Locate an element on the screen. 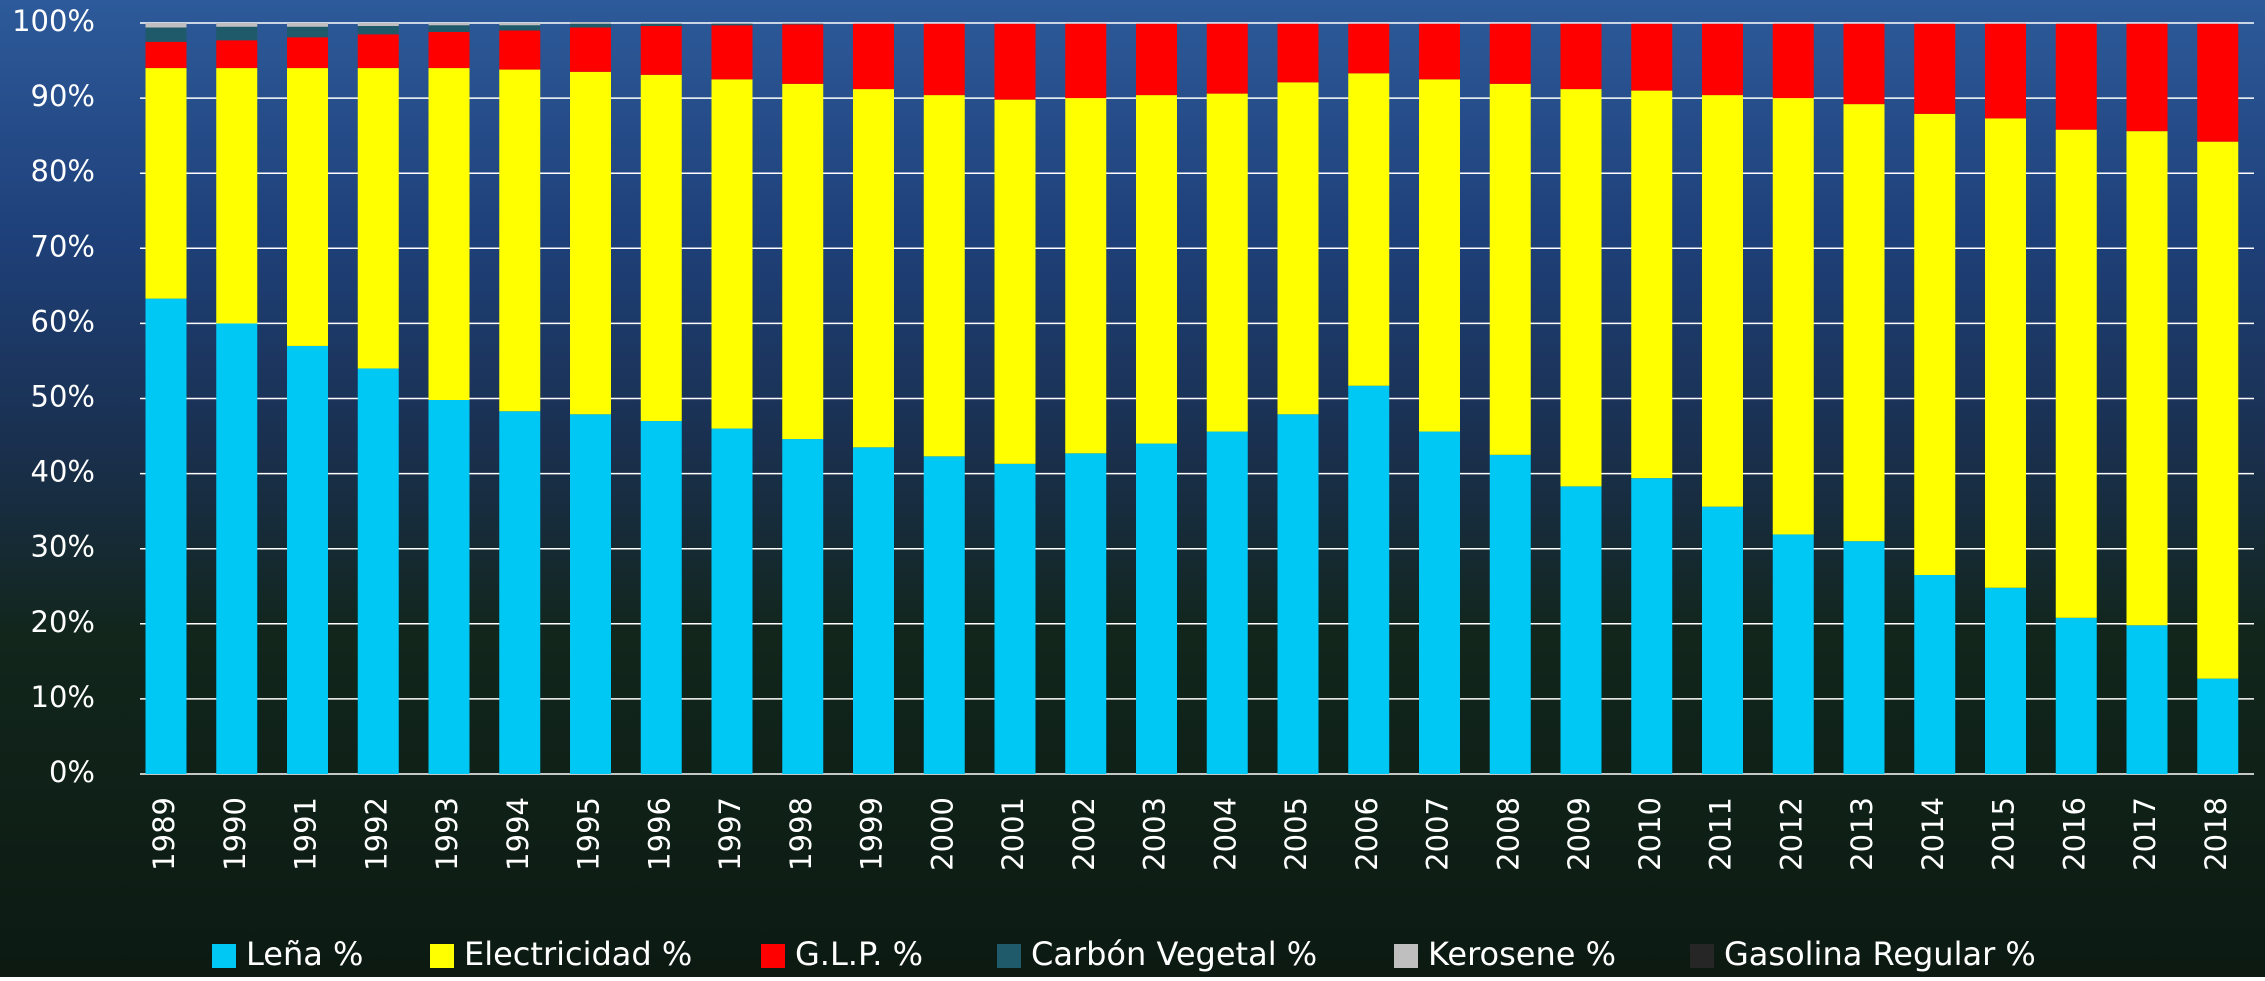 Image resolution: width=2265 pixels, height=981 pixels. legend-label: Kerosene % is located at coordinates (1522, 954).